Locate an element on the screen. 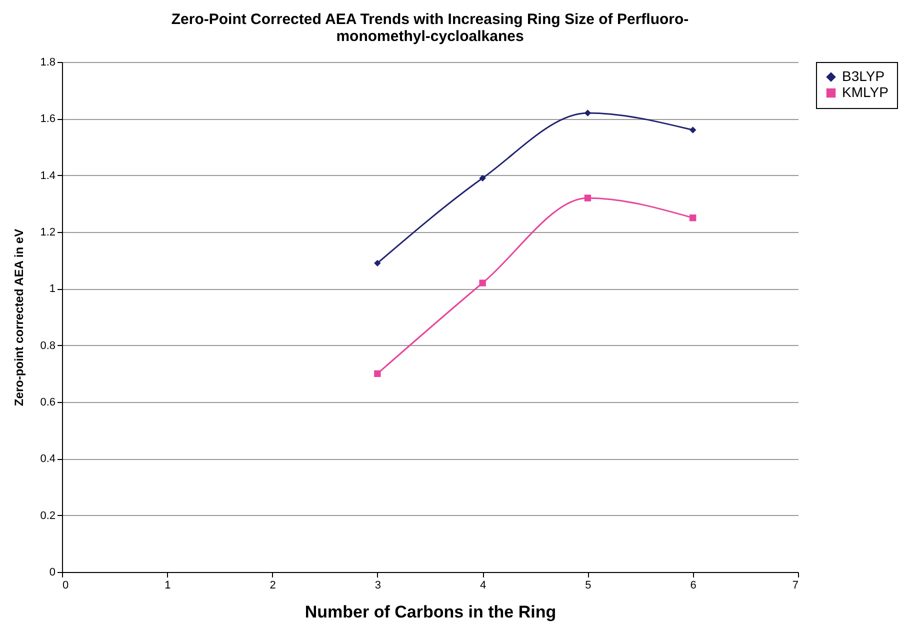 The image size is (906, 628). y-tick-label: 1.4 is located at coordinates (48, 176).